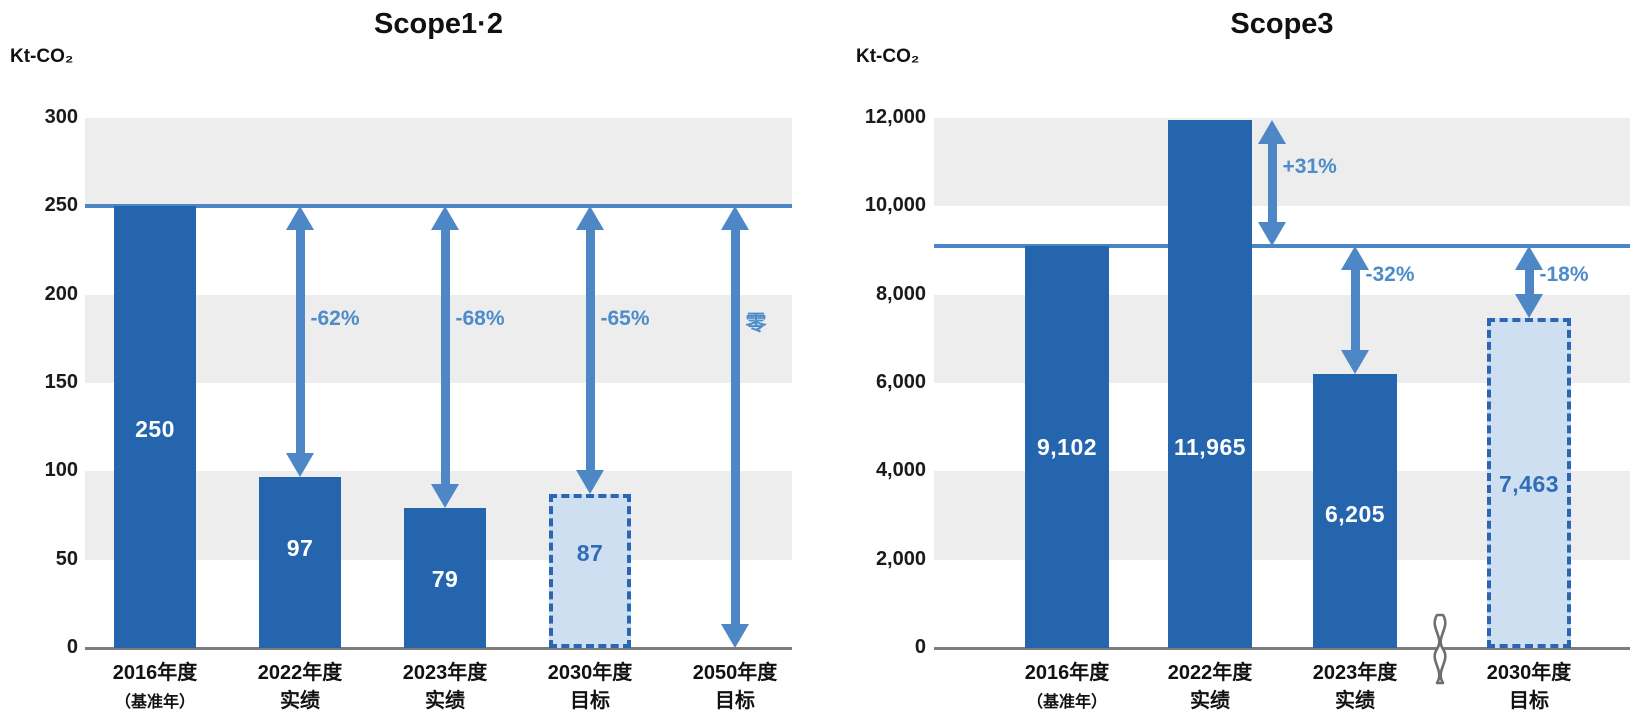 This screenshot has height=728, width=1644. I want to click on y-tick-label: 200, so click(61, 293).